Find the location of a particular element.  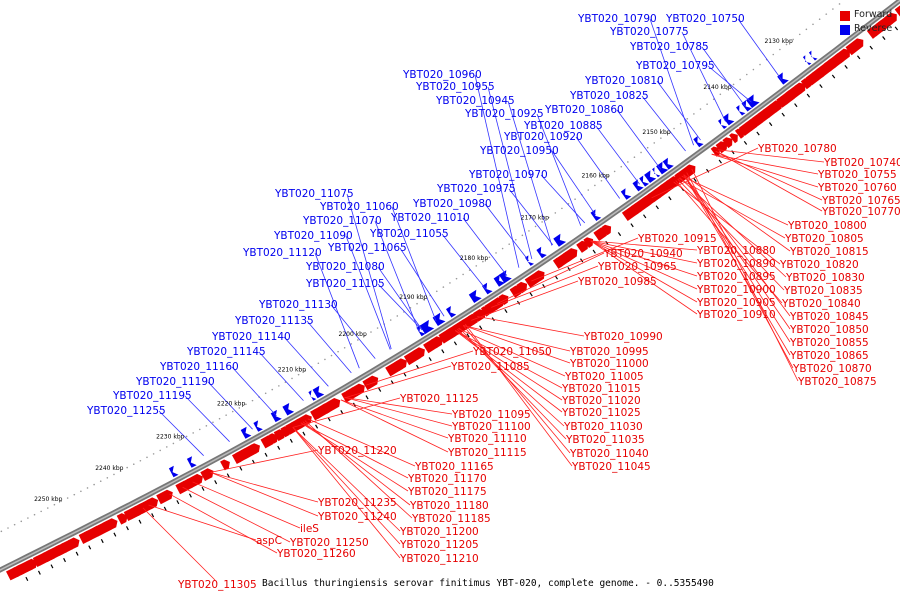

reverse-gene-label: YBT020_10980 is located at coordinates (452, 204).